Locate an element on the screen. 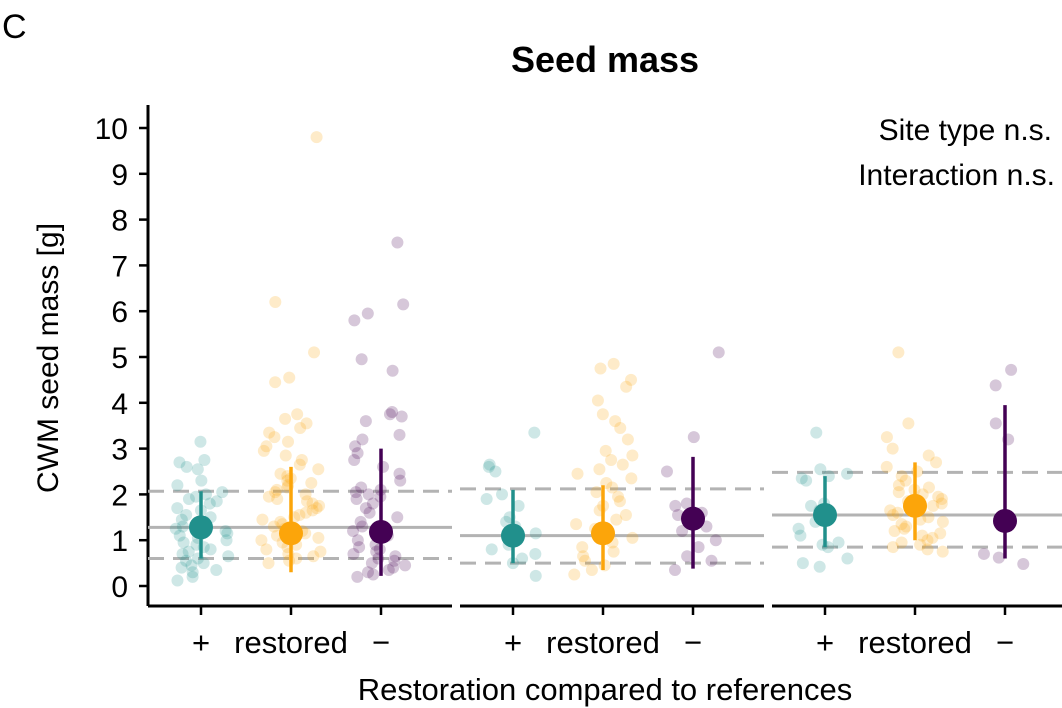 Image resolution: width=1062 pixels, height=708 pixels. y-tick-label: 2 is located at coordinates (119, 495).